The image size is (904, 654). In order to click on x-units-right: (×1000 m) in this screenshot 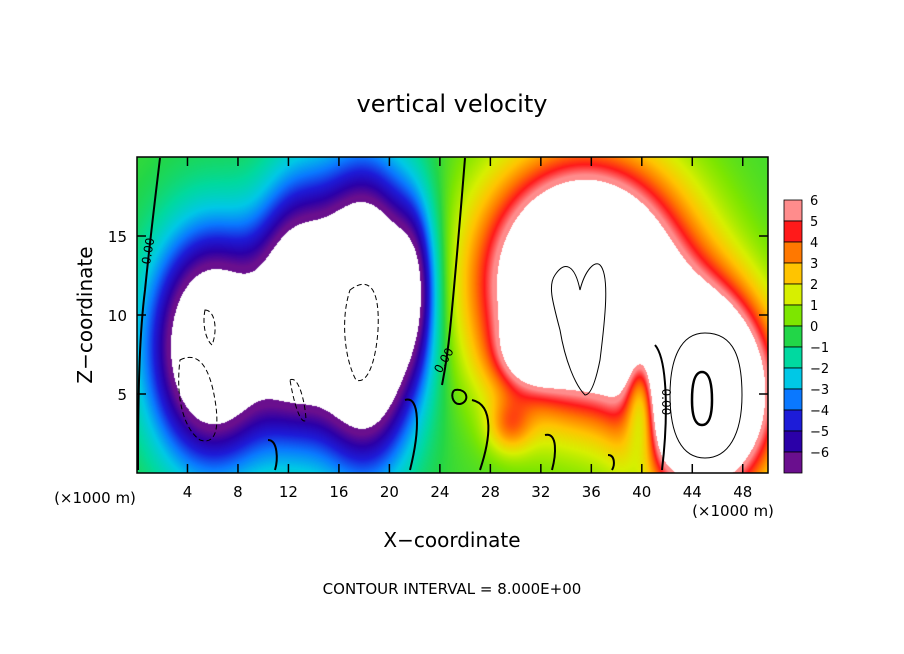, I will do `click(733, 511)`.